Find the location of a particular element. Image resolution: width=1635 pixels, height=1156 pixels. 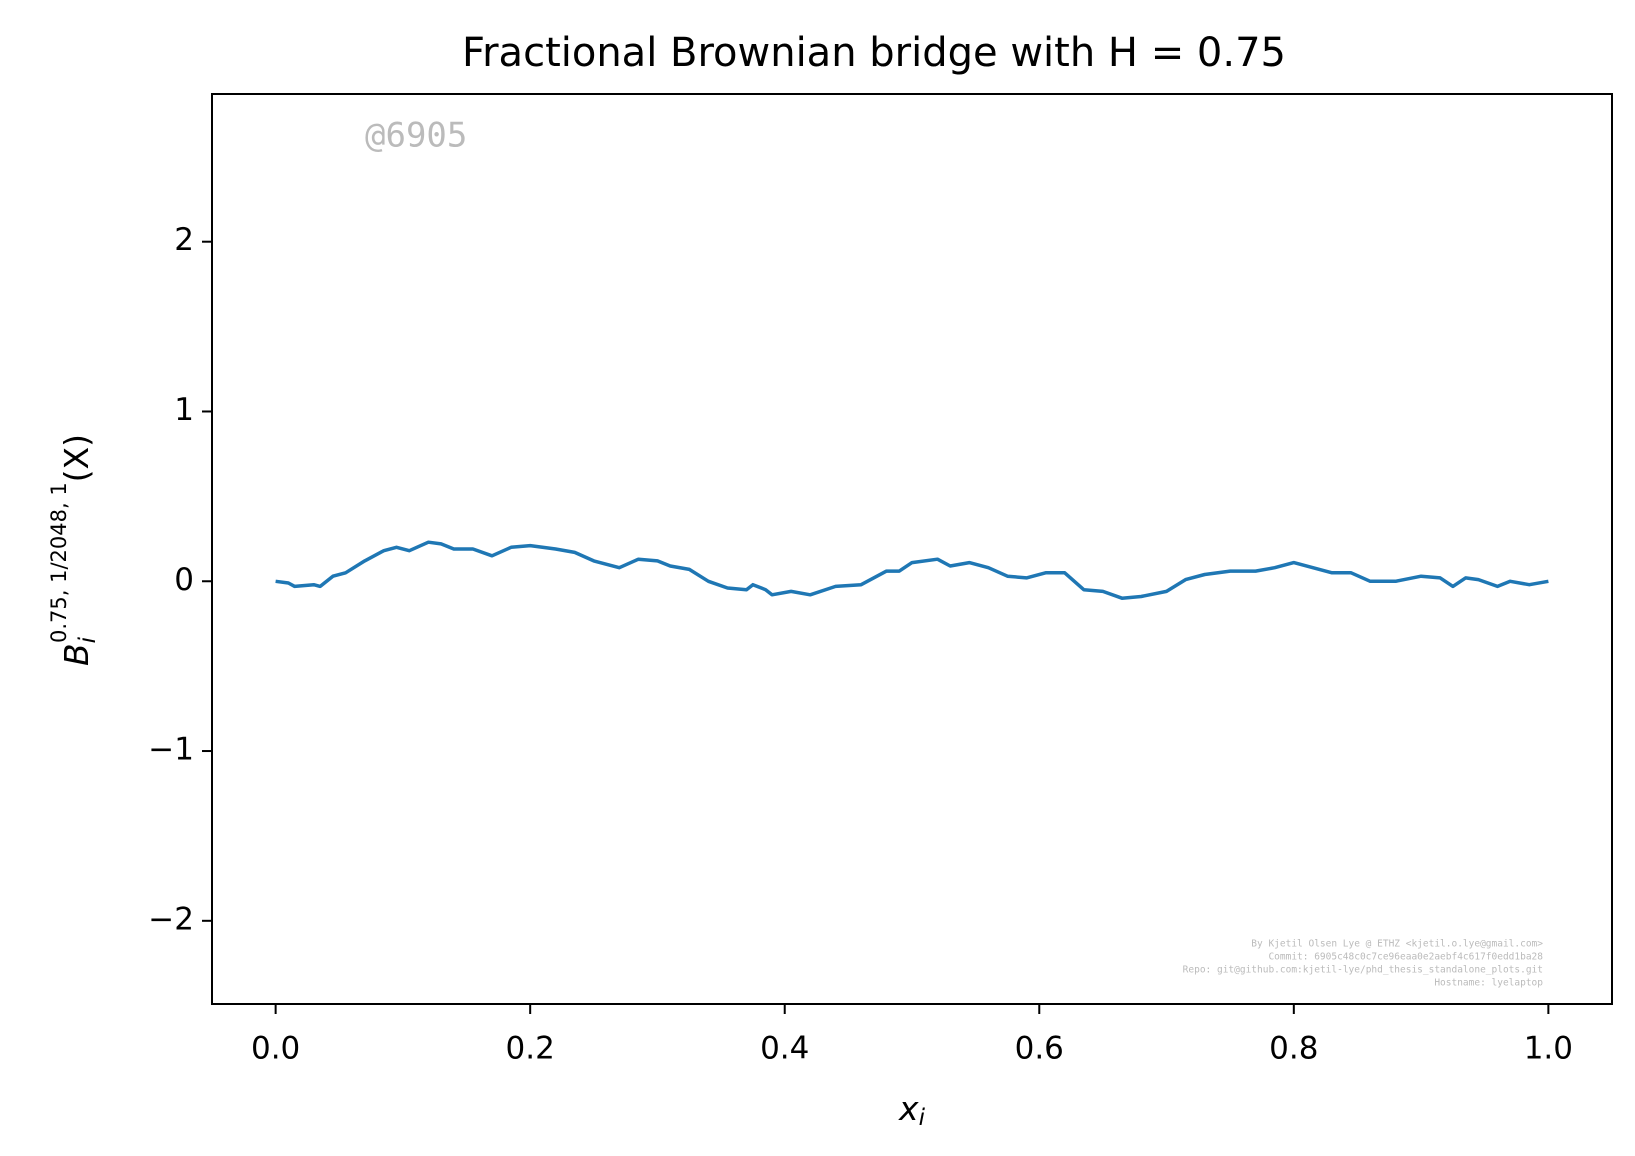

x-tick-label: 0.0 is located at coordinates (275, 1049).